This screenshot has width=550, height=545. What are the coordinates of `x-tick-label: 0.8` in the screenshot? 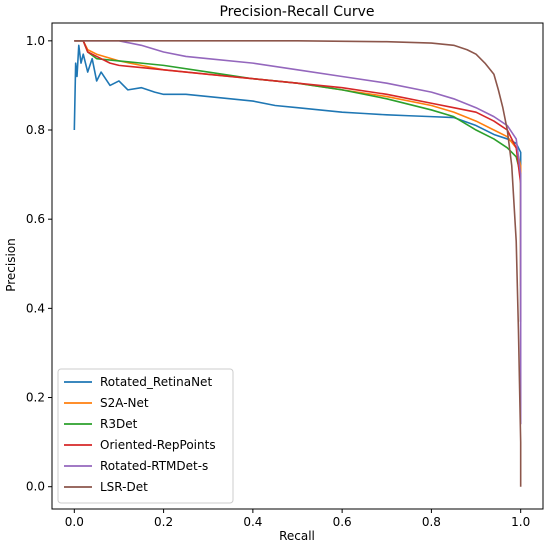 It's located at (431, 522).